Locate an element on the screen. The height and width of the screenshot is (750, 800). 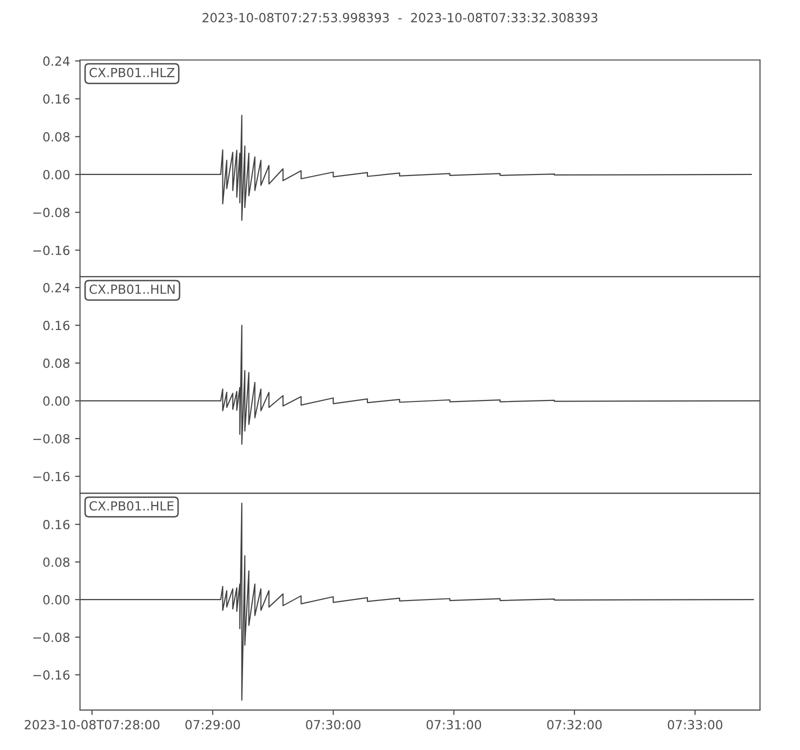
x-tick-label: 07:31:00 is located at coordinates (454, 725).